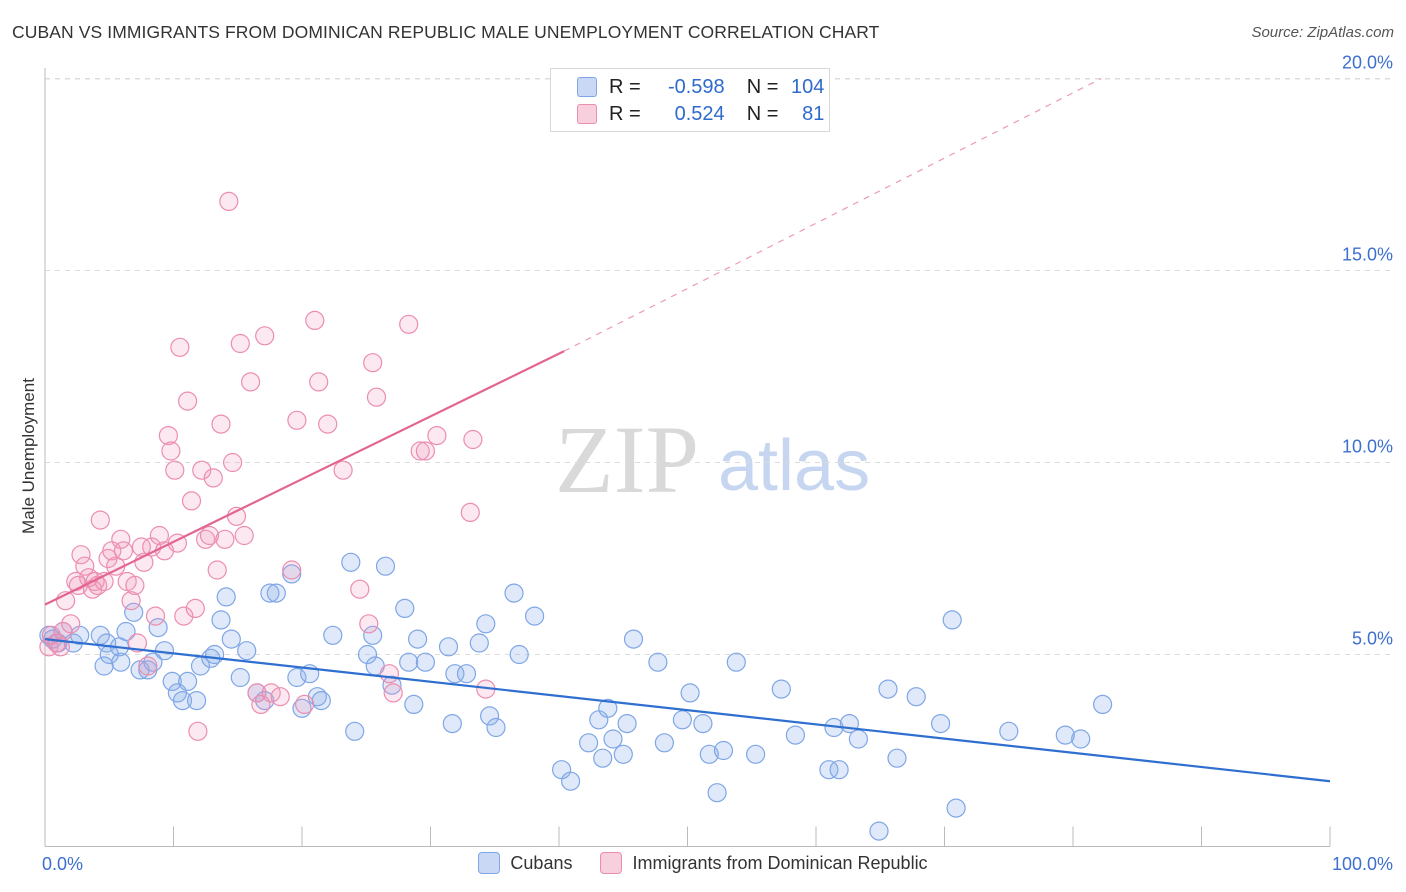 This screenshot has height=892, width=1406. What do you see at coordinates (62, 864) in the screenshot?
I see `x-tick-label-min: 0.0%` at bounding box center [62, 864].